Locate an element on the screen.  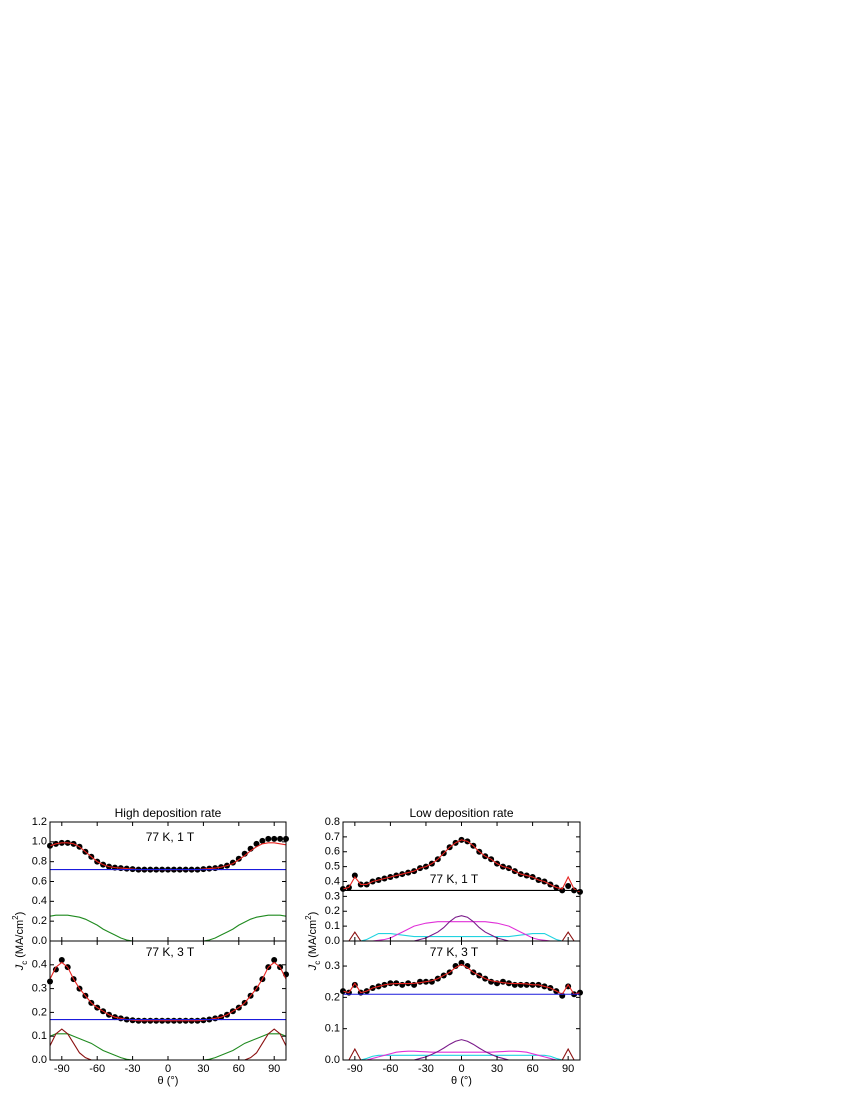
y-tick-label: 0.7 is located at coordinates (332, 837).